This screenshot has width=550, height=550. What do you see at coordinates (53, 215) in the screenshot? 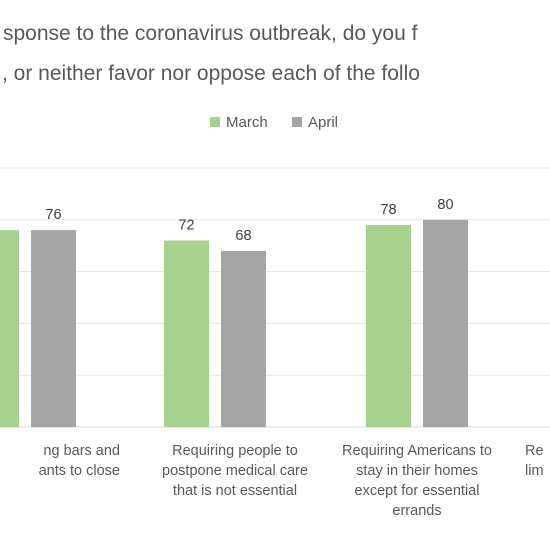
I see `data-label-april-0: 76` at bounding box center [53, 215].